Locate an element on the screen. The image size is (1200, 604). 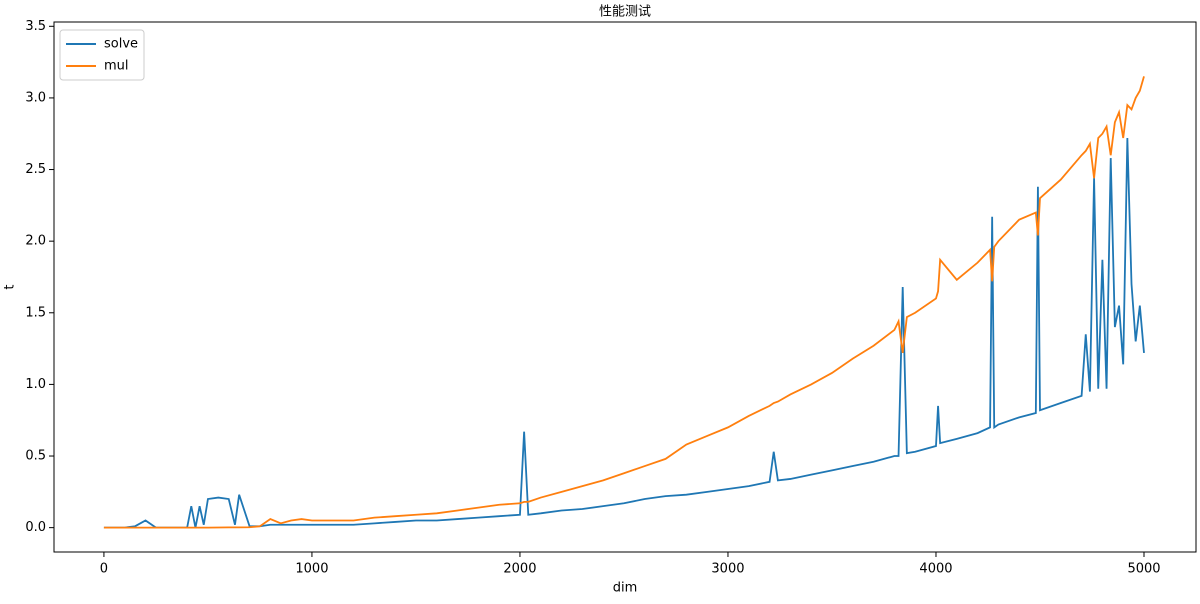
x-tick-label: 1000 is located at coordinates (311, 569).